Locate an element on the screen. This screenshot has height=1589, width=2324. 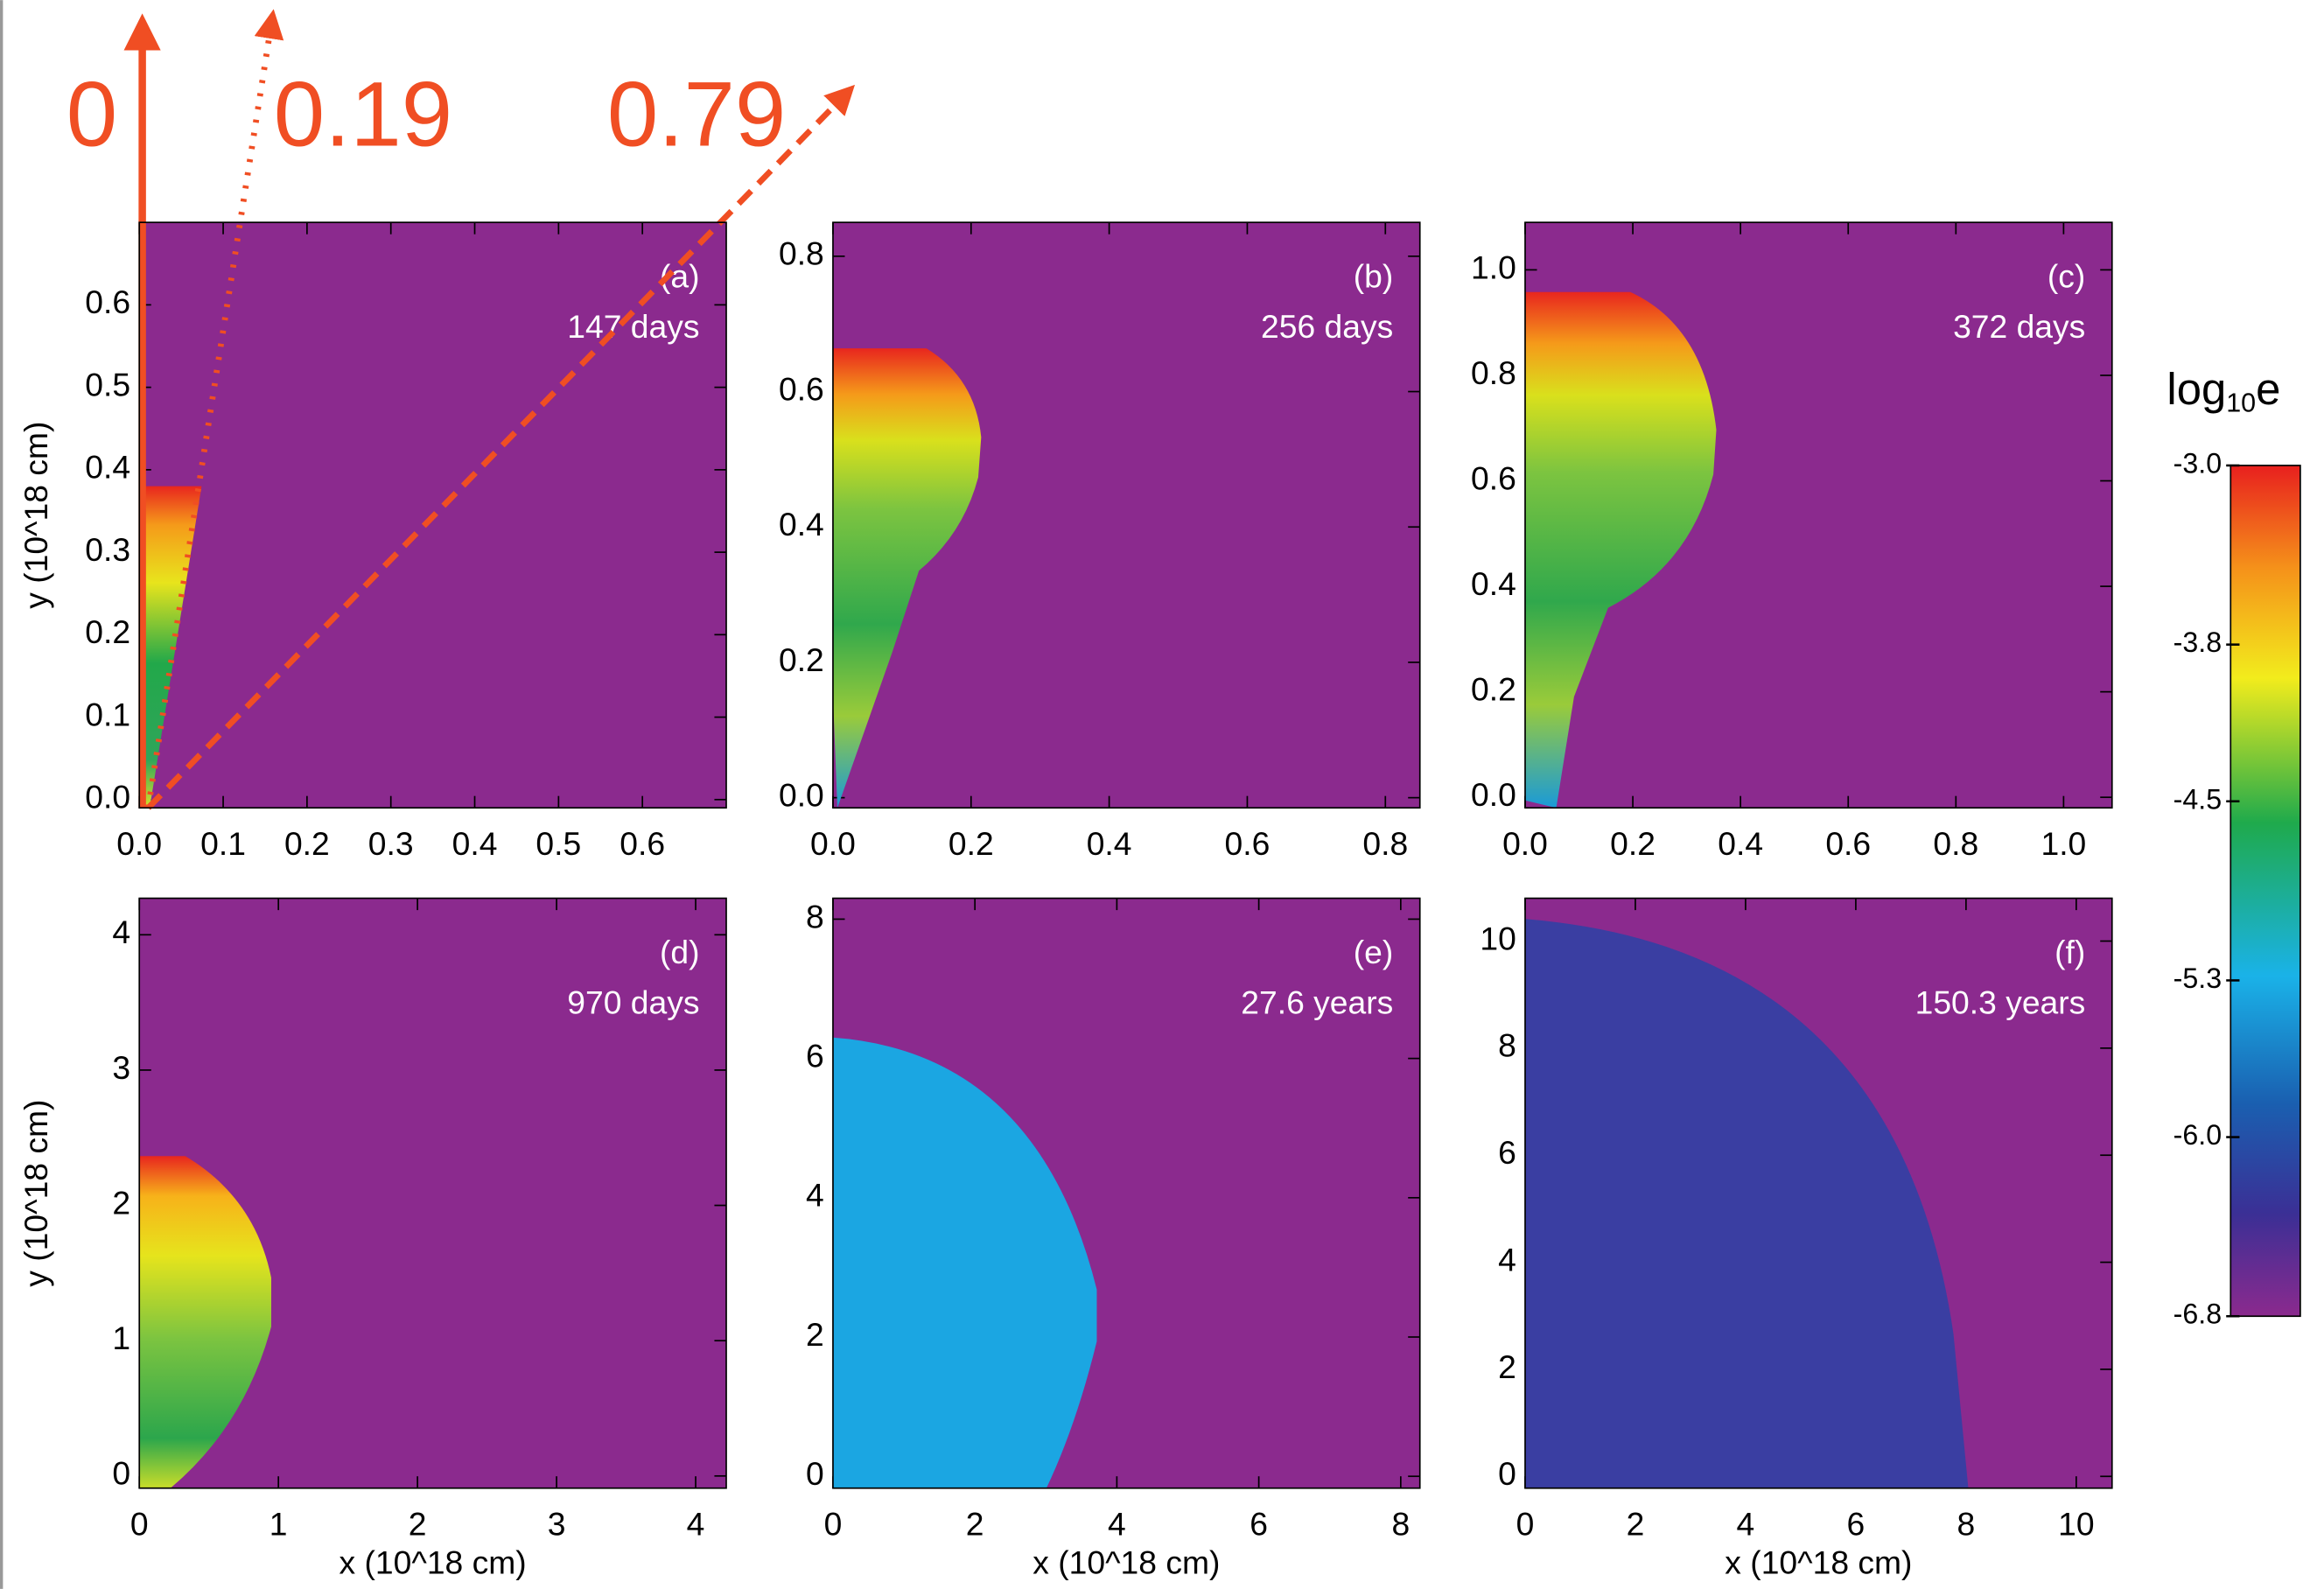
x-tick-label: 0.1 is located at coordinates (223, 843).